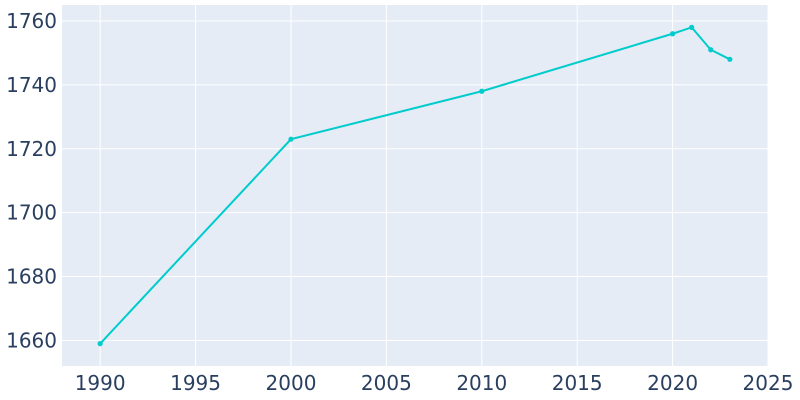 Image resolution: width=800 pixels, height=400 pixels. I want to click on y-tick-label: 1680, so click(31, 277).